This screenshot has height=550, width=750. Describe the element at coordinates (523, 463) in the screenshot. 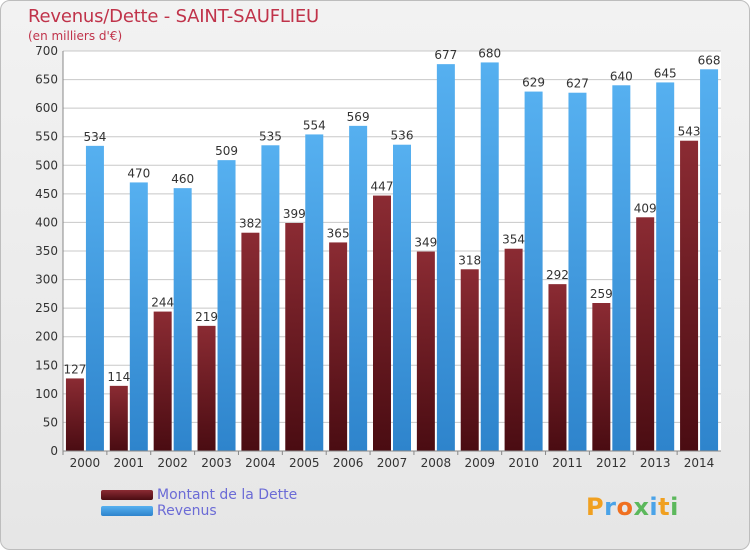

I see `x-tick-label: 2010` at that location.